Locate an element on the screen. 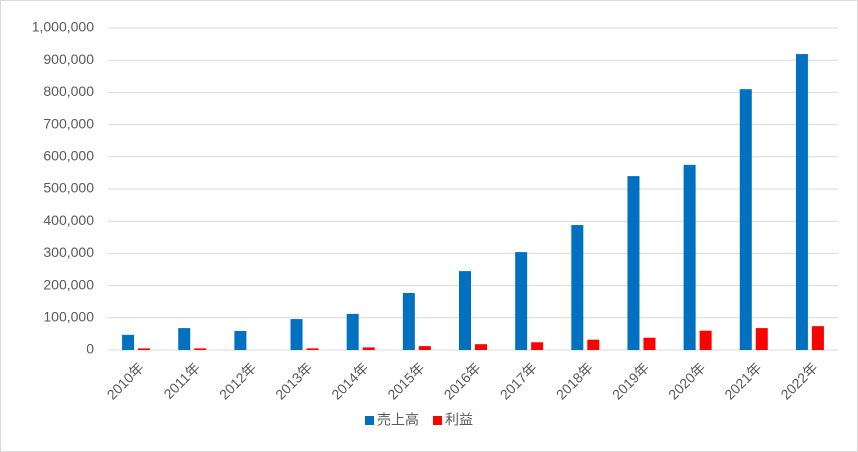  y-tick-label: 700,000 is located at coordinates (68, 123).